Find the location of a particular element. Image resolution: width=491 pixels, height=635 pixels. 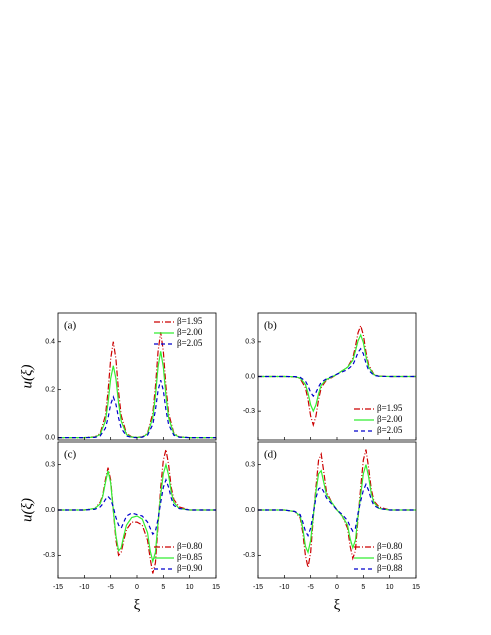

y-tick-label: 0.2 is located at coordinates (50, 390).